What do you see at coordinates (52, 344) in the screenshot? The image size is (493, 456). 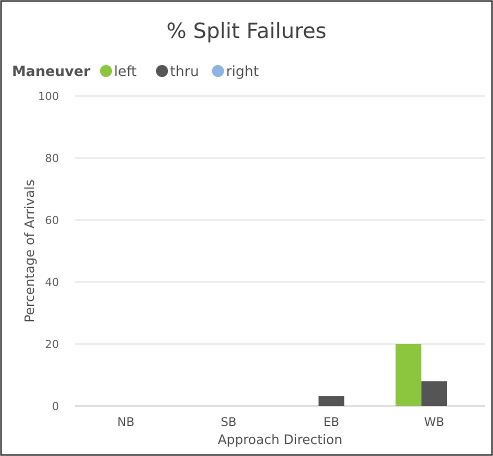 I see `y-tick-label: 20` at bounding box center [52, 344].